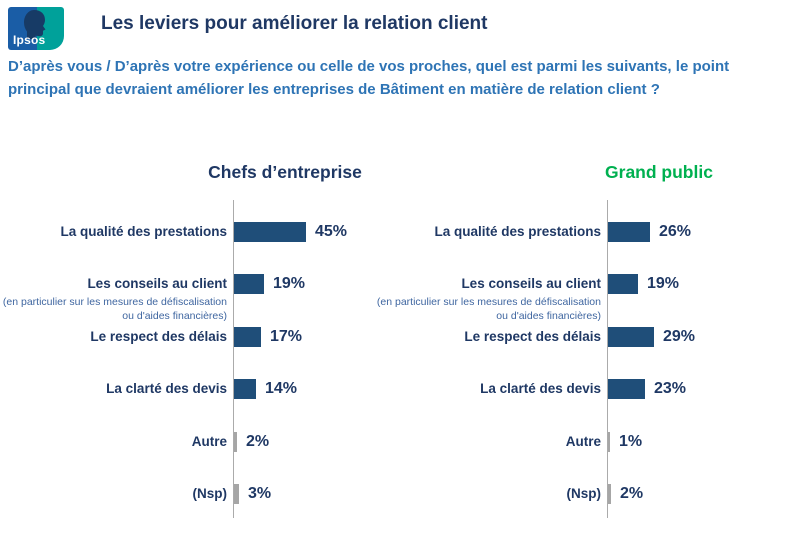 The height and width of the screenshot is (560, 800). I want to click on person-profile-icon, so click(35, 24).